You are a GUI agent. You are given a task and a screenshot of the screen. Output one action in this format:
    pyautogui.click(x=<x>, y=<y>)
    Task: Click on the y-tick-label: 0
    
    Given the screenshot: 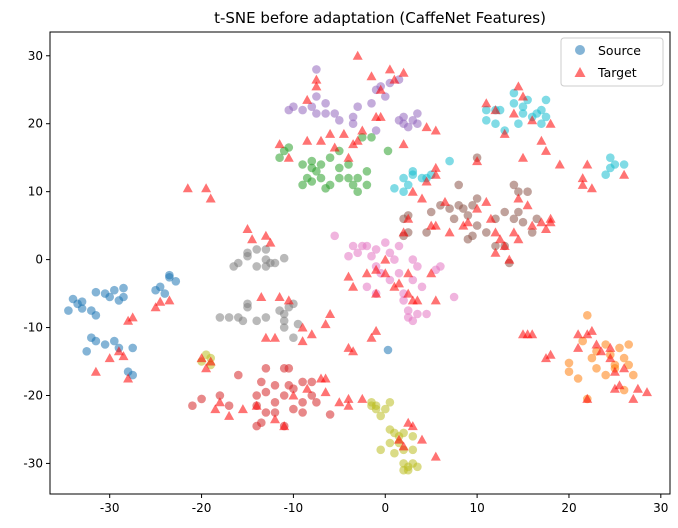 What is the action you would take?
    pyautogui.click(x=39, y=260)
    